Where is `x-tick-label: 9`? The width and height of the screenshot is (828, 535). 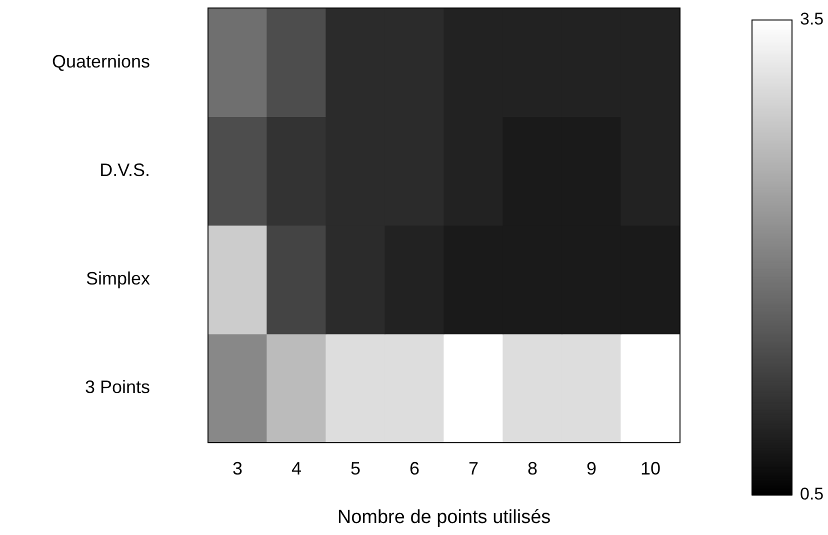 x-tick-label: 9 is located at coordinates (591, 468).